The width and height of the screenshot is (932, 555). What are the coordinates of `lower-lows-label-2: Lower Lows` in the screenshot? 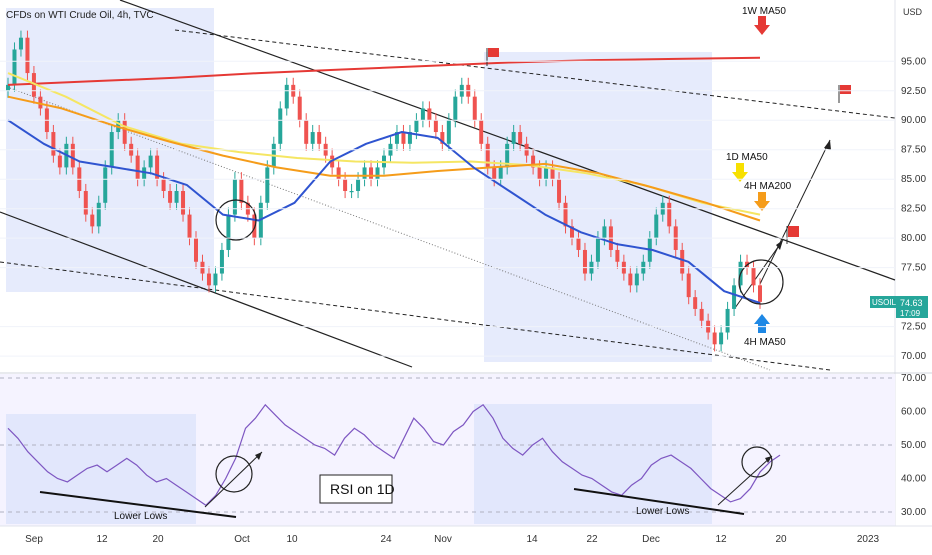 It's located at (662, 511).